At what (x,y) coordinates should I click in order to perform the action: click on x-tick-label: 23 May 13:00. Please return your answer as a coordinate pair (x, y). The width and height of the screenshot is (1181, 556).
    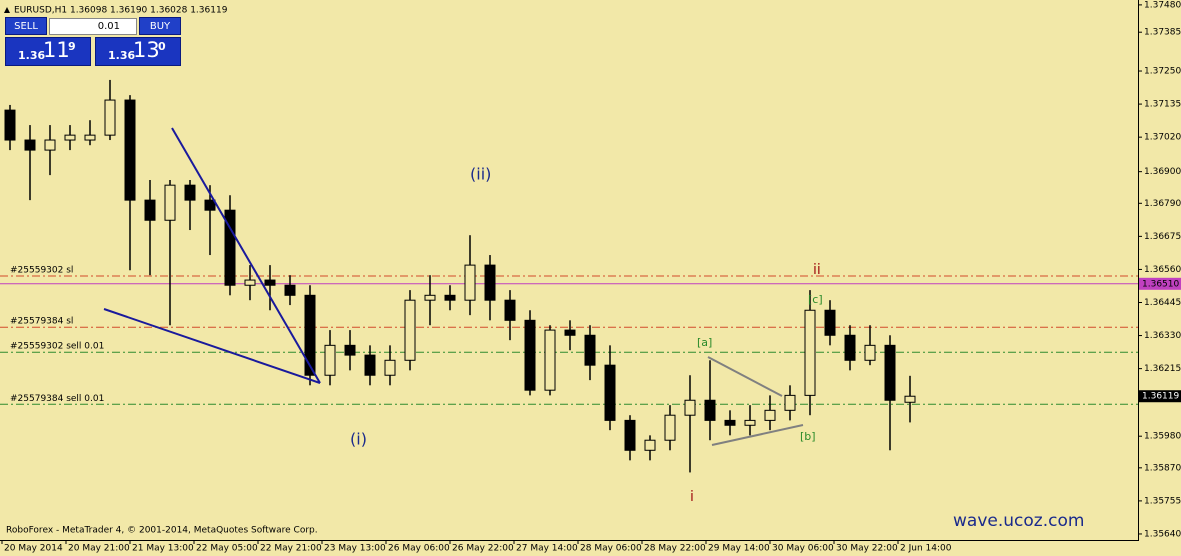
    Looking at the image, I should click on (355, 549).